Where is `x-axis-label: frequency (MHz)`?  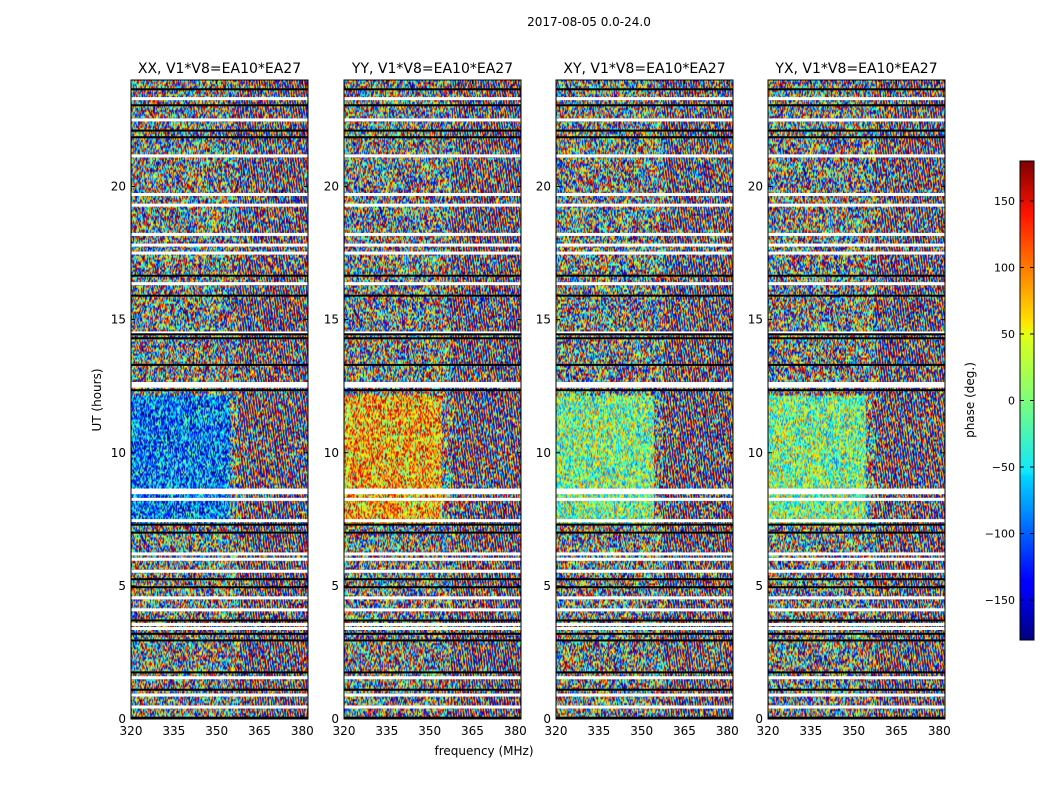 x-axis-label: frequency (MHz) is located at coordinates (483, 751).